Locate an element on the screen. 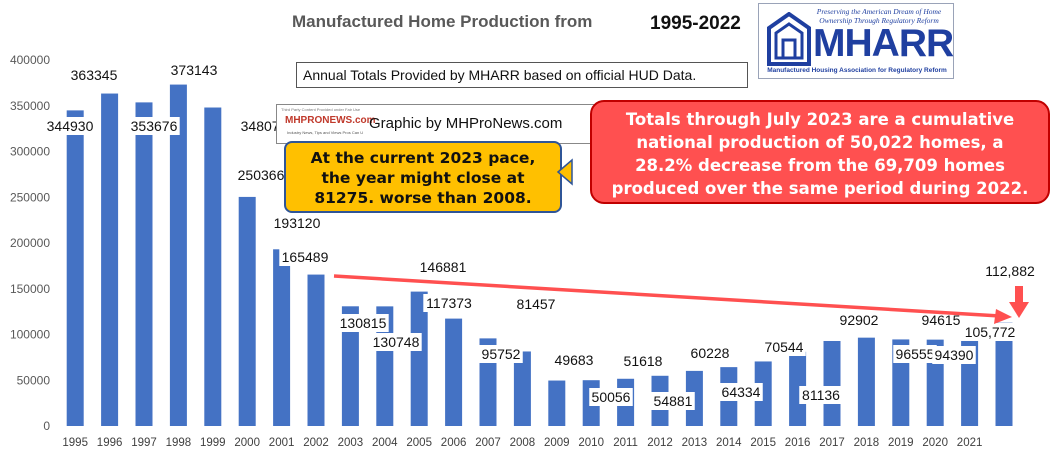 Image resolution: width=1055 pixels, height=462 pixels. trend-arrow is located at coordinates (672, 299).